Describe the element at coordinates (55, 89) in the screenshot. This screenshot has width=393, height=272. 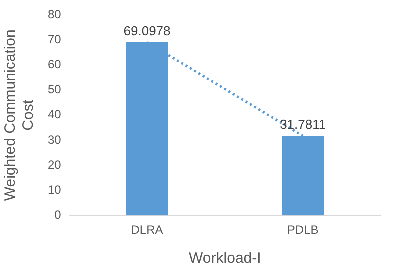
I see `y-tick-label: 50` at that location.